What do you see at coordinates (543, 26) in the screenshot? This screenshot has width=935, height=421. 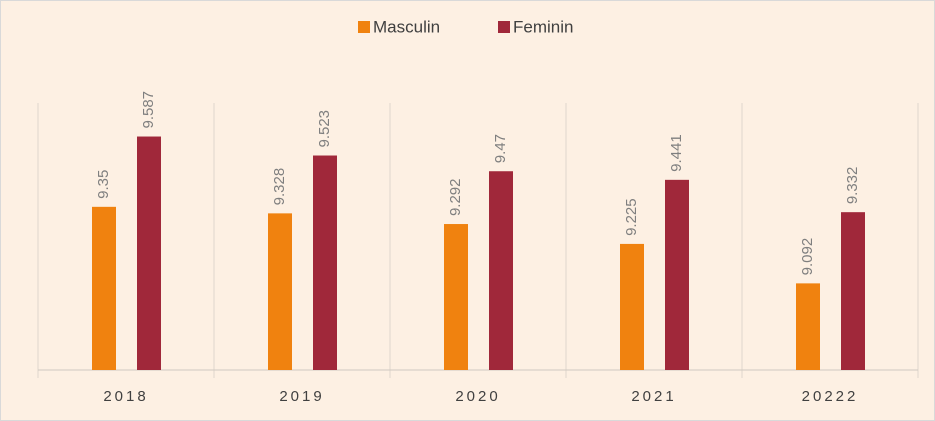 I see `legend-label: Feminin` at bounding box center [543, 26].